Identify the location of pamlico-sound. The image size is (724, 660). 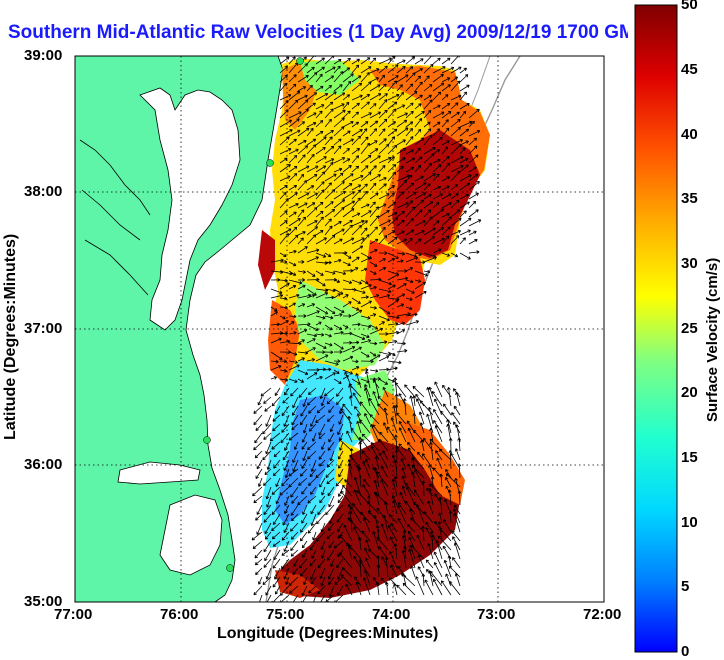
(191, 535).